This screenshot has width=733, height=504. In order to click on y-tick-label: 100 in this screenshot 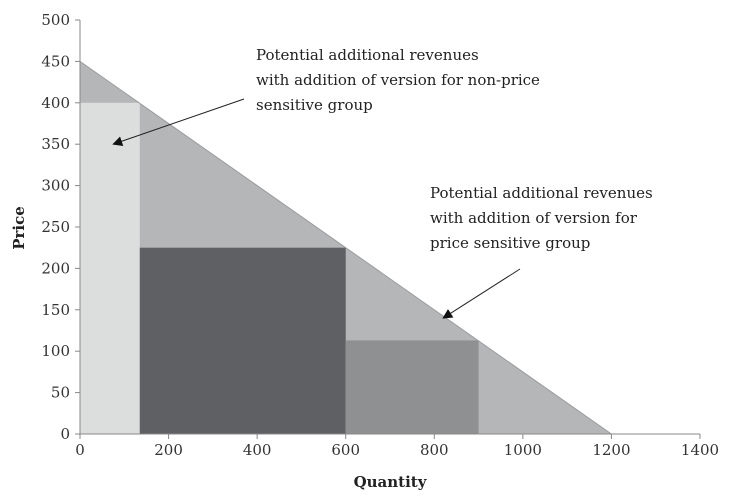, I will do `click(55, 351)`.